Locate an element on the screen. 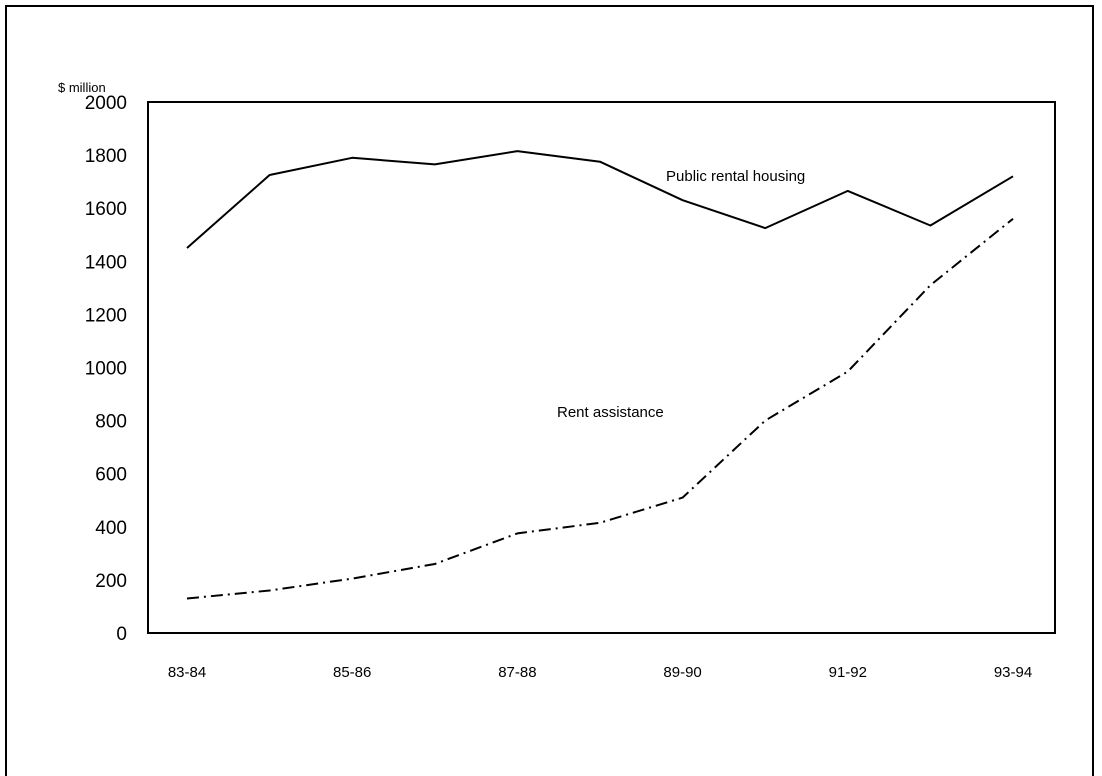 The width and height of the screenshot is (1102, 776). y-tick-label: 1200 is located at coordinates (106, 315).